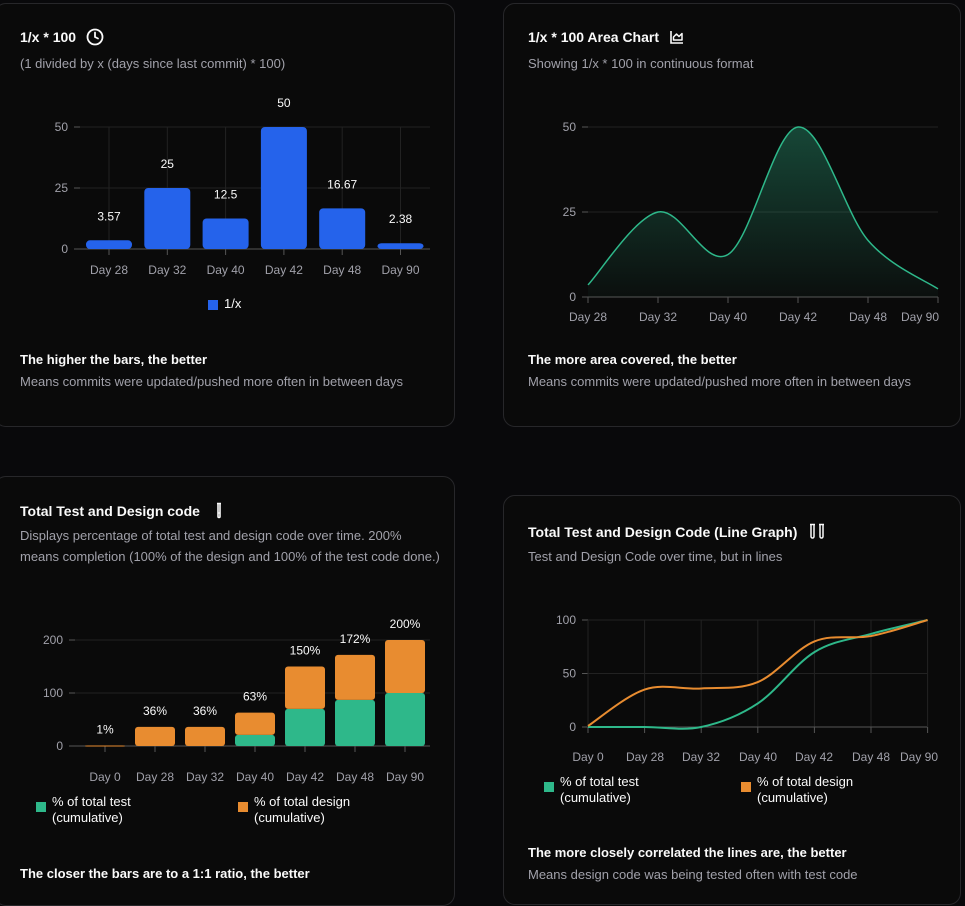  Describe the element at coordinates (218, 510) in the screenshot. I see `test-tube-icon` at that location.